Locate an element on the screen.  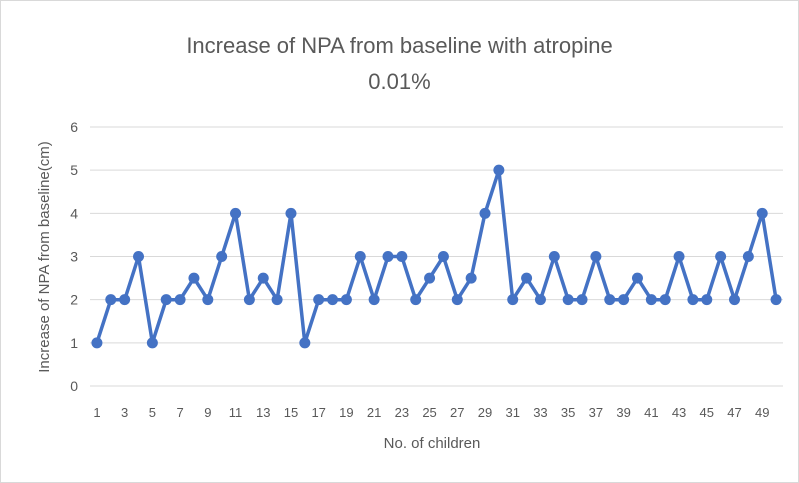
x-tick-label: 1 is located at coordinates (96, 412).